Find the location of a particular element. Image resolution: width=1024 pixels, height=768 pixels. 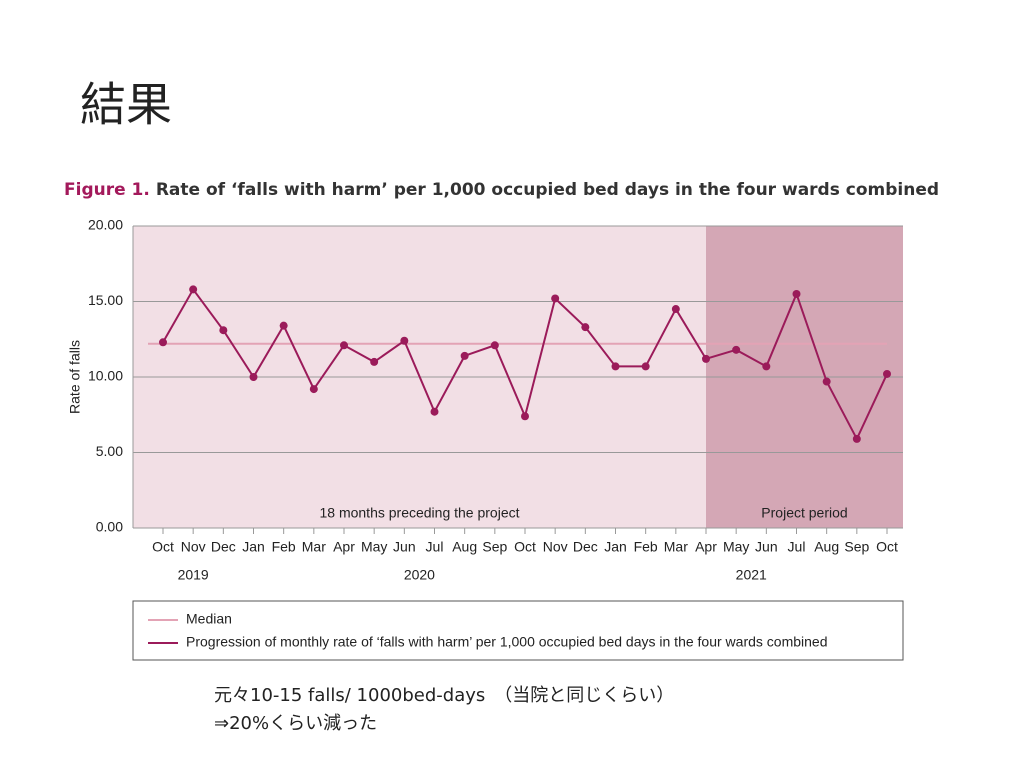

period-label: Project period is located at coordinates (804, 513).